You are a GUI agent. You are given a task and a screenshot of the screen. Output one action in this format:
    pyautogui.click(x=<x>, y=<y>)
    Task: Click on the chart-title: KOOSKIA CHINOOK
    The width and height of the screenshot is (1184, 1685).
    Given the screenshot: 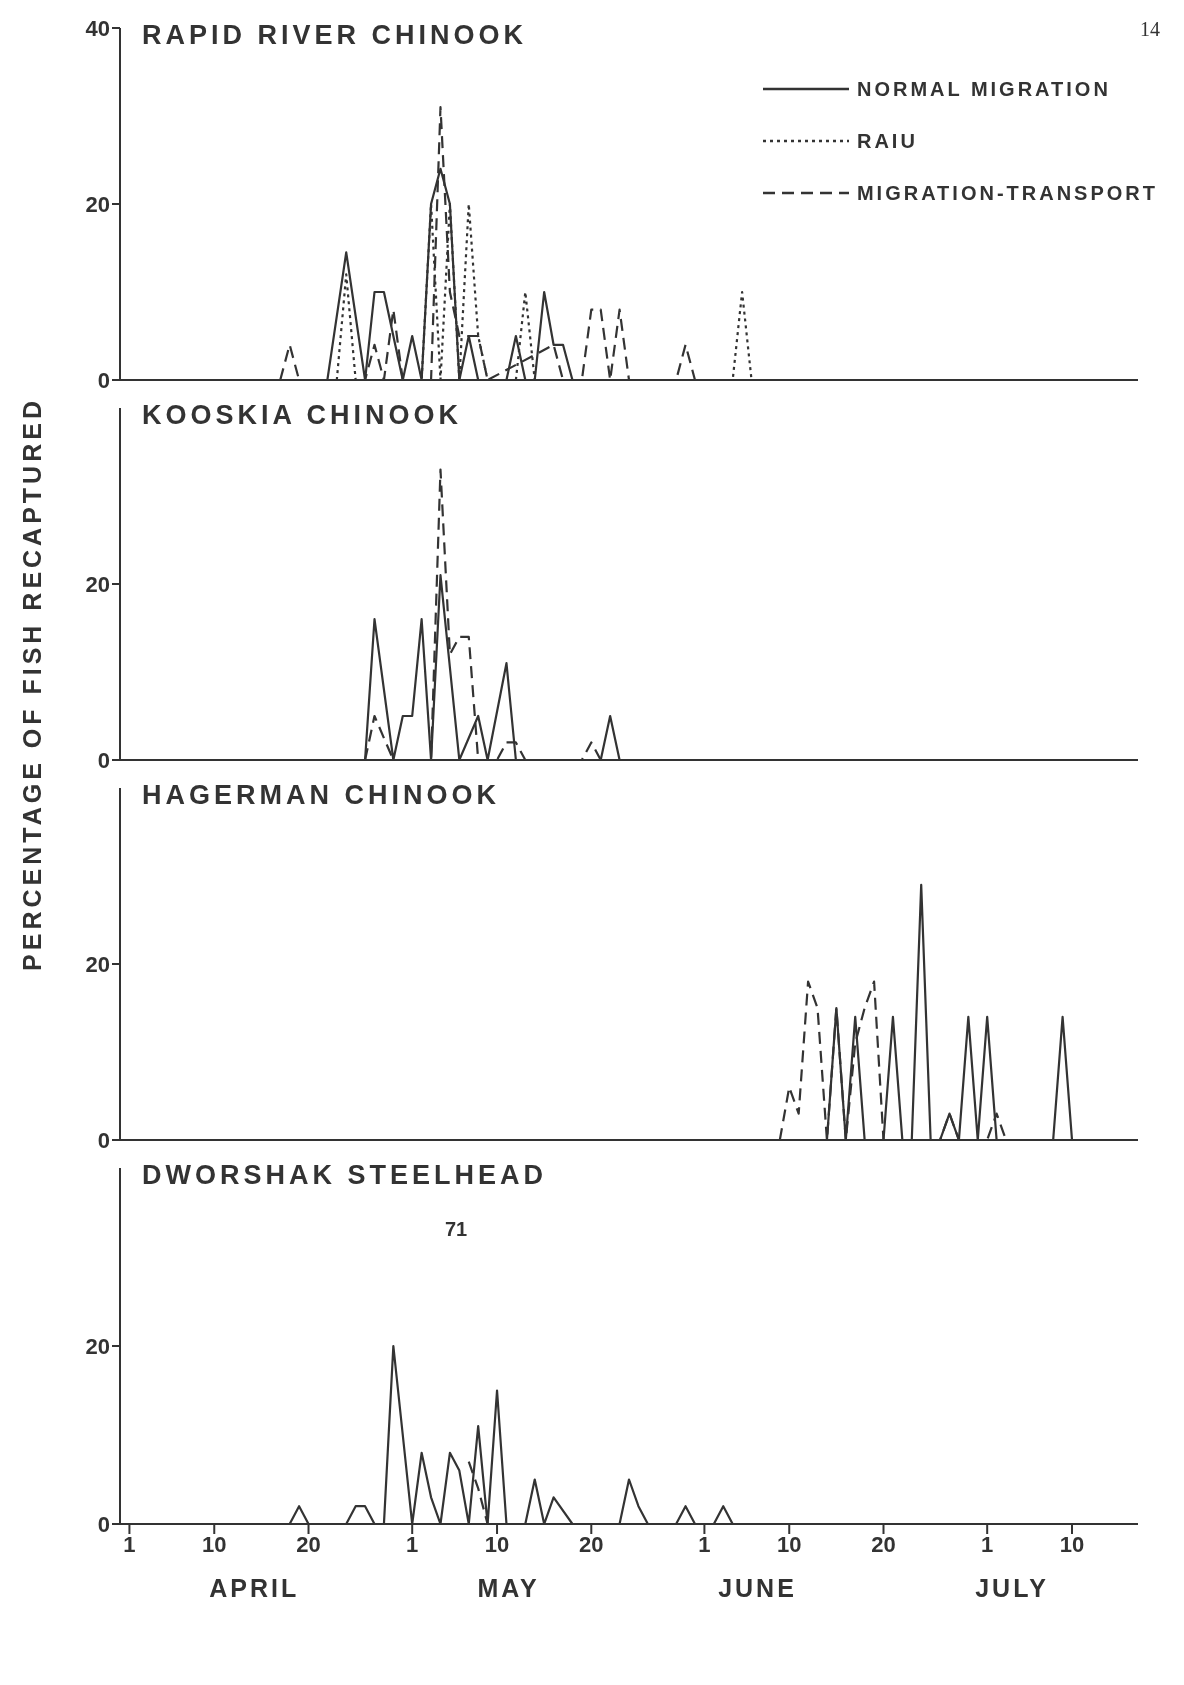 What is the action you would take?
    pyautogui.click(x=302, y=415)
    